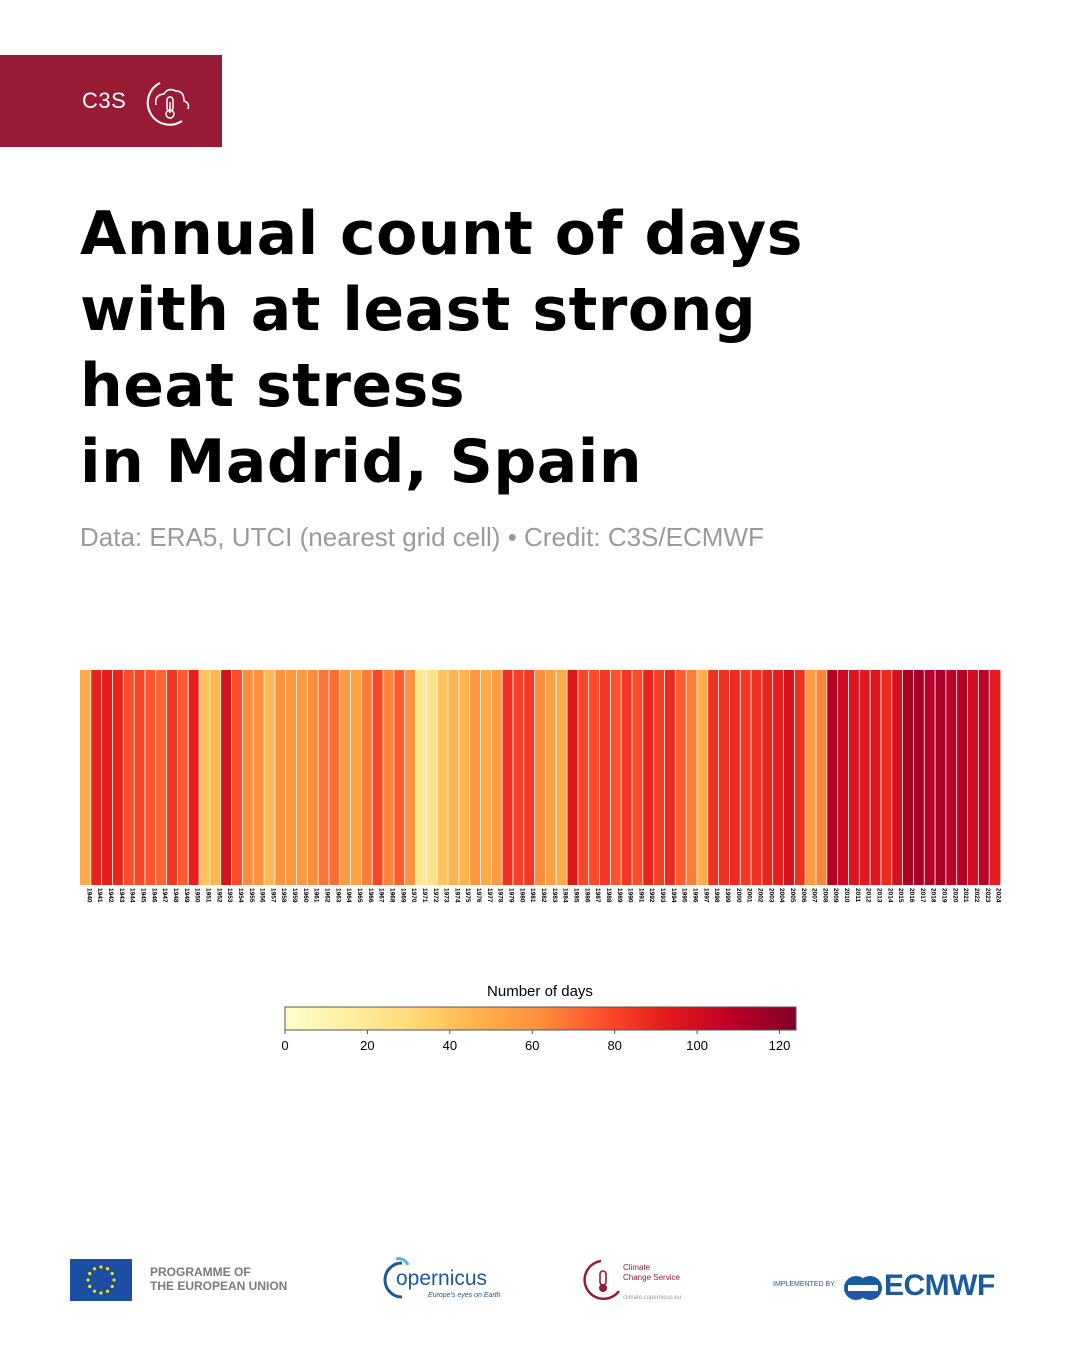  I want to click on stripe-1975, so click(464, 777).